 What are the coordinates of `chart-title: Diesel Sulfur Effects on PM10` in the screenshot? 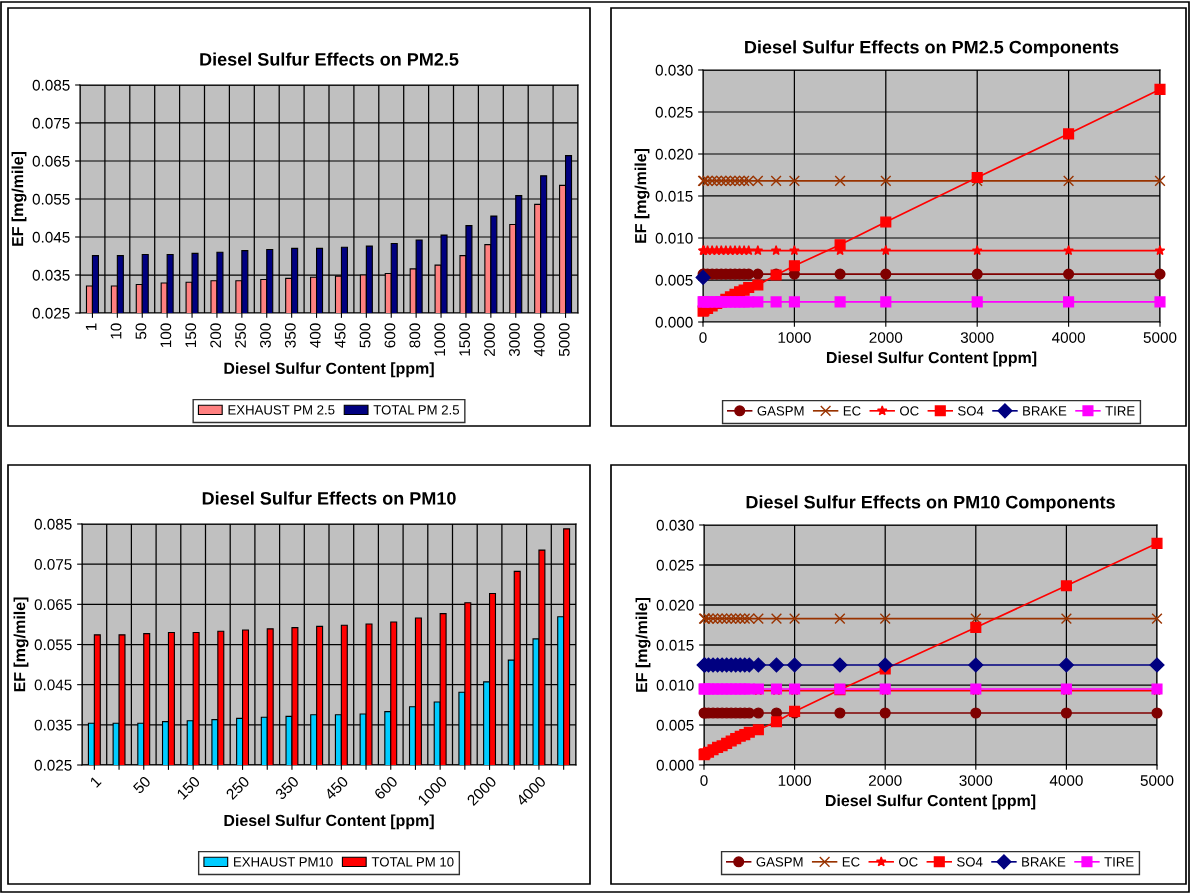 It's located at (329, 498).